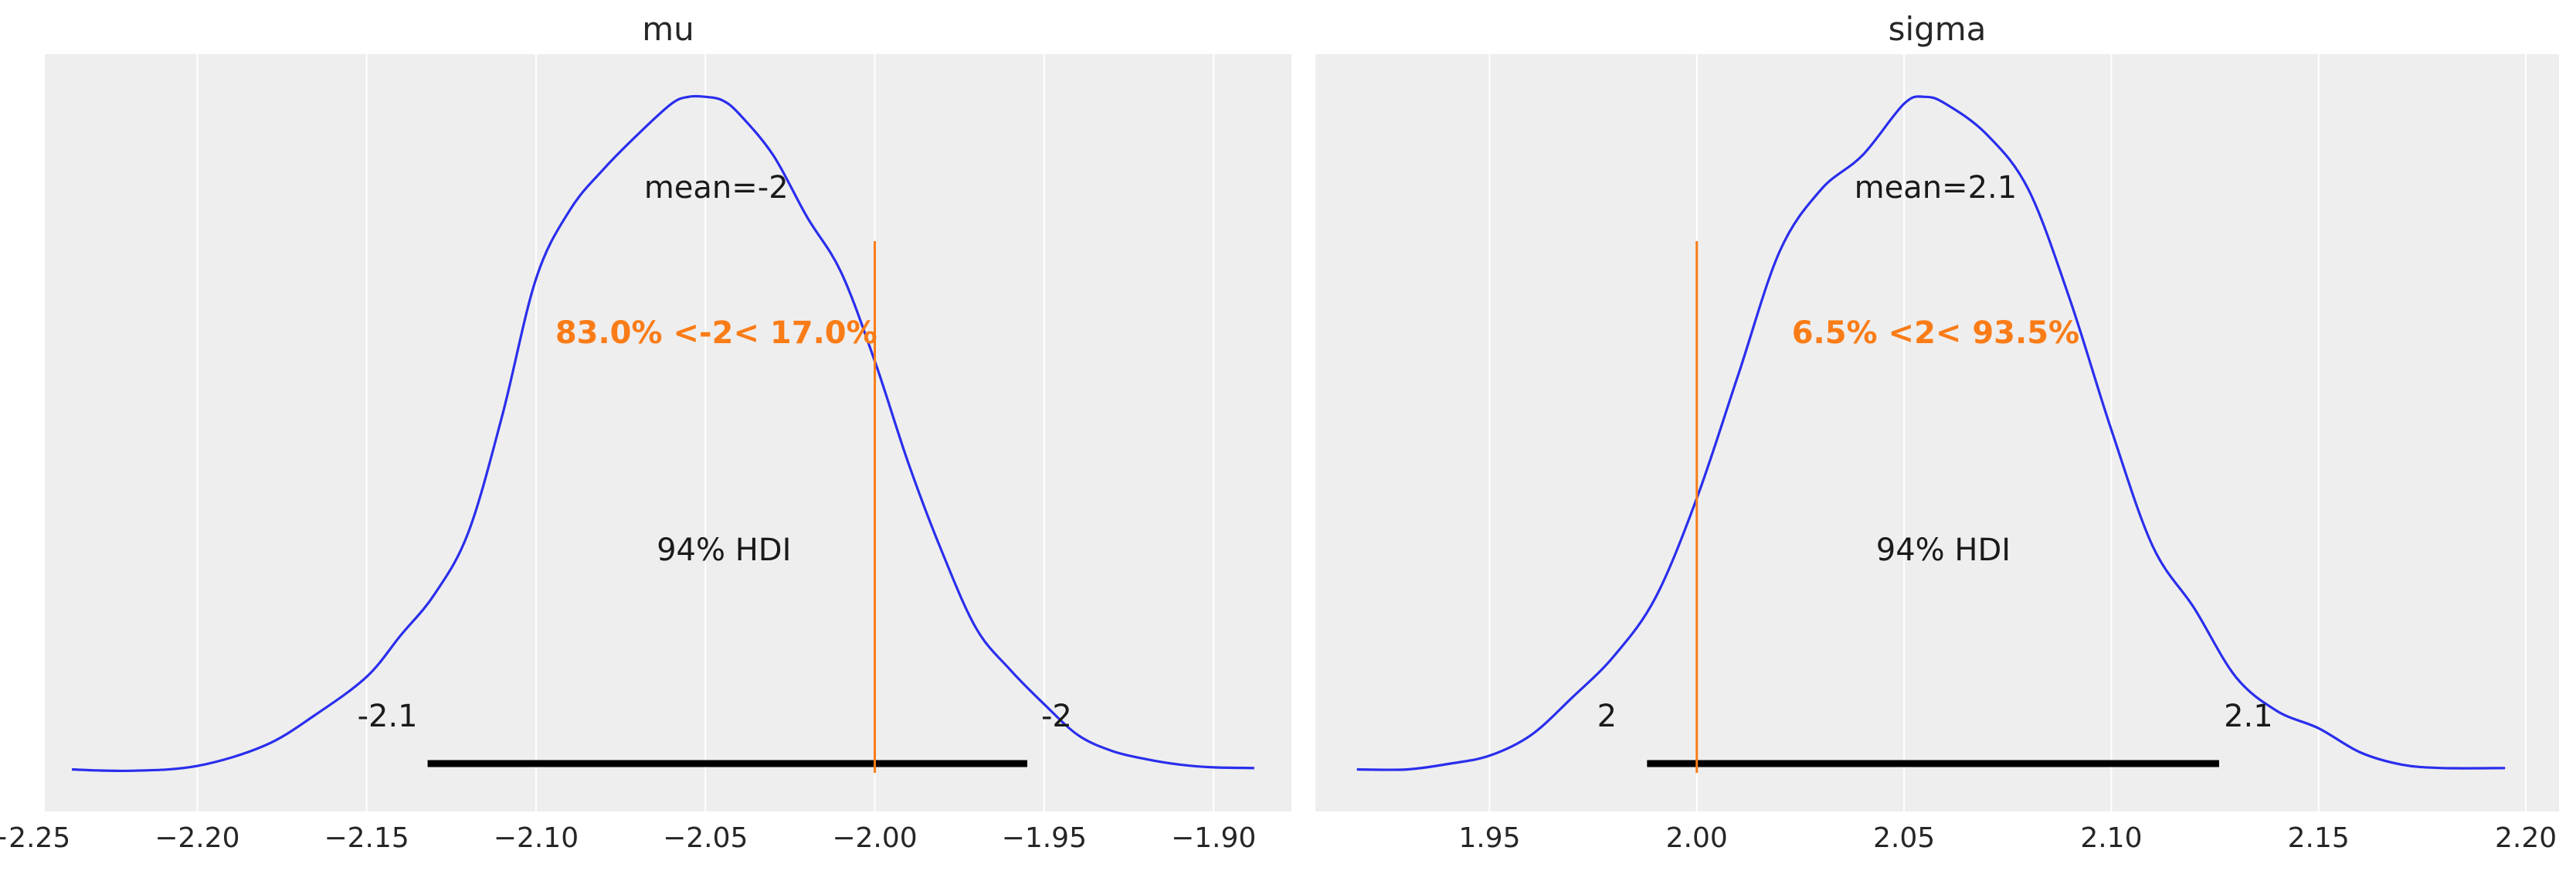 This screenshot has width=2576, height=871. I want to click on x-tick-label: 2.20, so click(2526, 838).